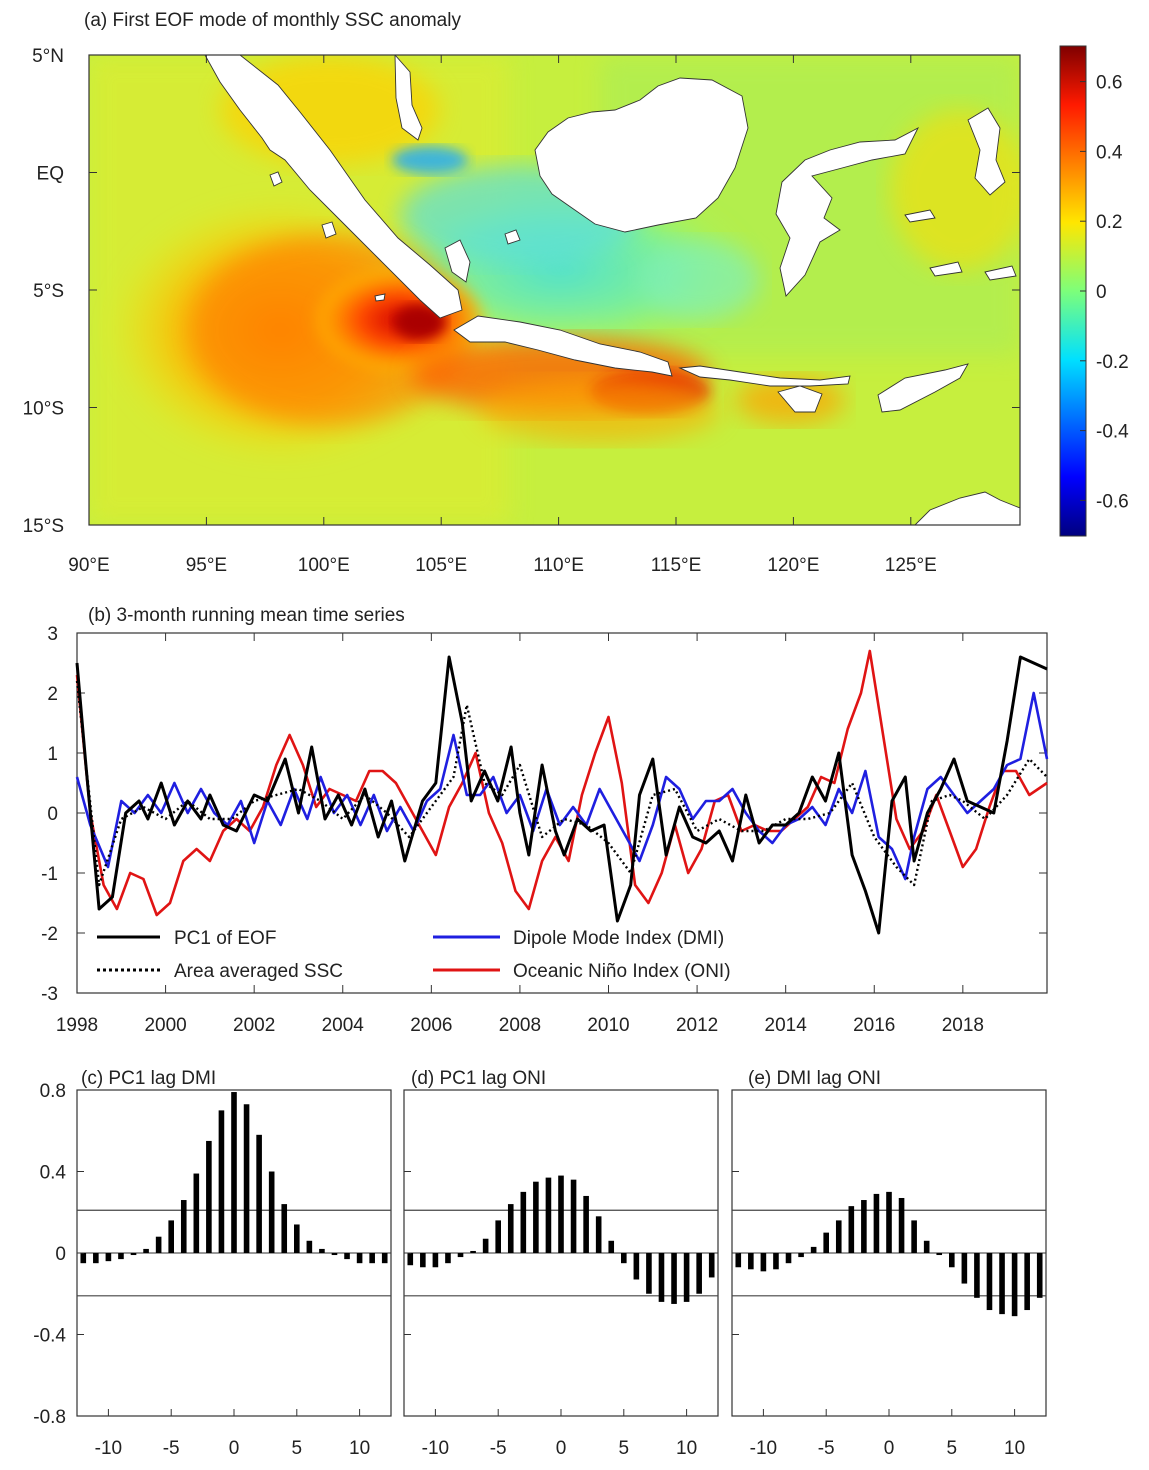 This screenshot has width=1149, height=1470. What do you see at coordinates (923, 388) in the screenshot?
I see `timor` at bounding box center [923, 388].